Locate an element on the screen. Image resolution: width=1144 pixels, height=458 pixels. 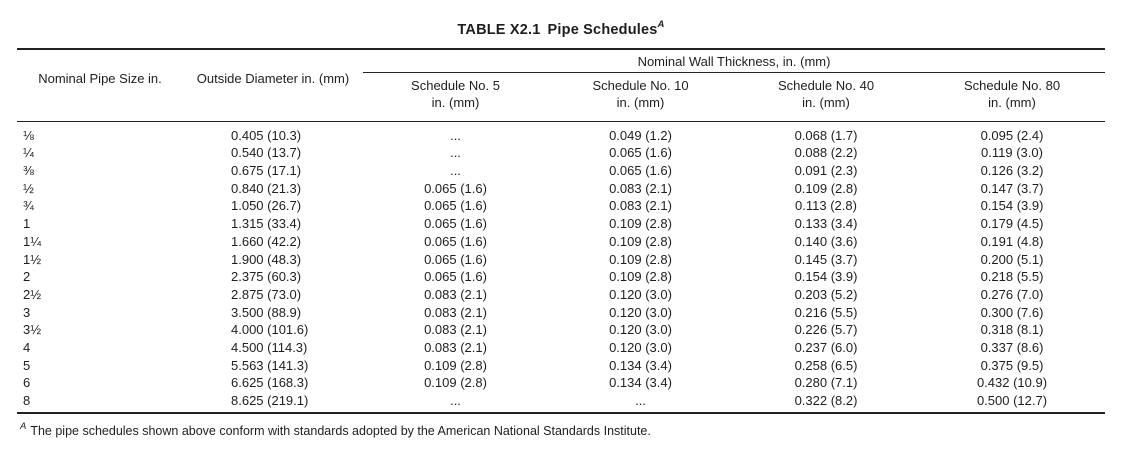
outside-diameter-cell-value: 8.625 (219.1) is located at coordinates (270, 401).